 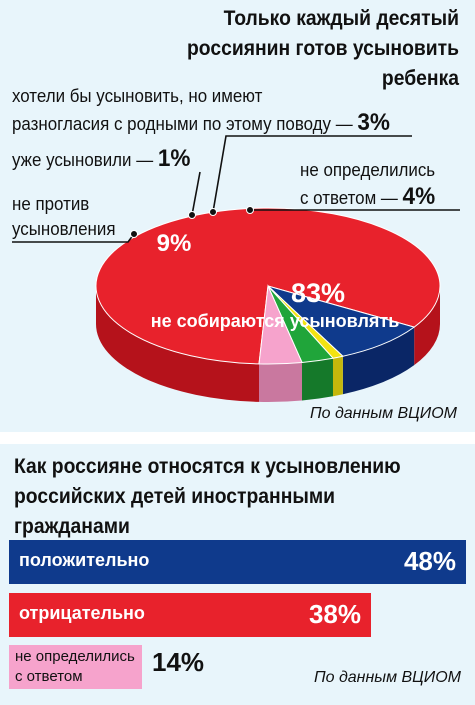 I want to click on label-notagainst-line1: не против, so click(x=51, y=204).